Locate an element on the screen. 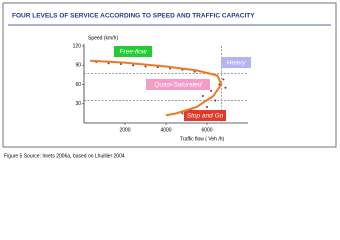 The image size is (340, 240). x-tick-label: 2000 is located at coordinates (124, 130).